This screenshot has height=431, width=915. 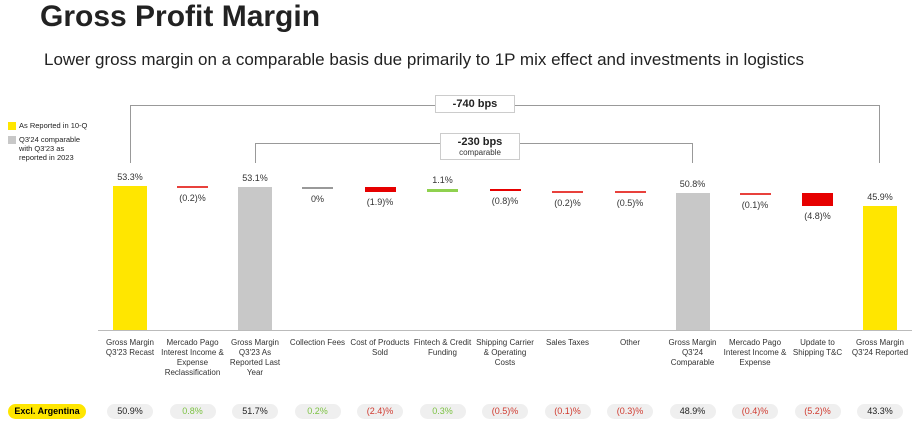 I want to click on category-label: Fintech & Credit Funding, so click(x=442, y=347).